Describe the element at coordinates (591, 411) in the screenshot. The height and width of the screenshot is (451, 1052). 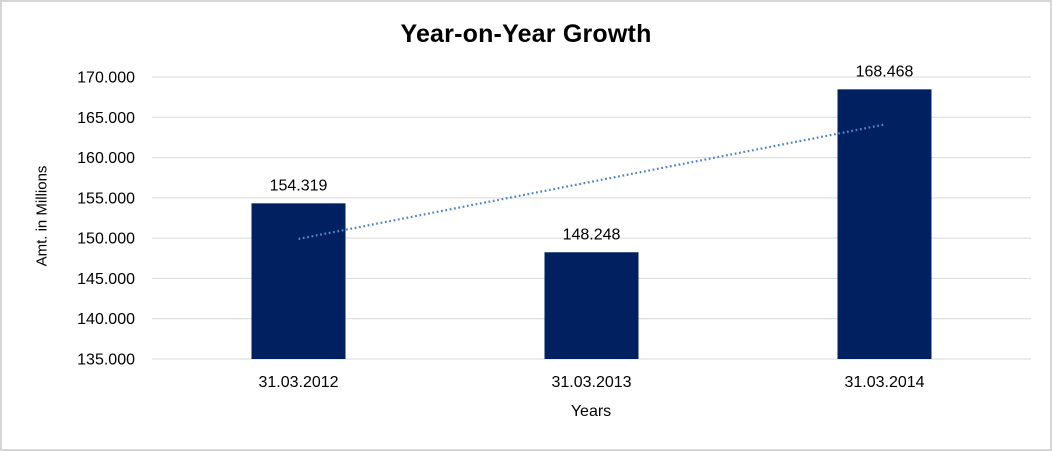
I see `x-axis-title: Years` at that location.